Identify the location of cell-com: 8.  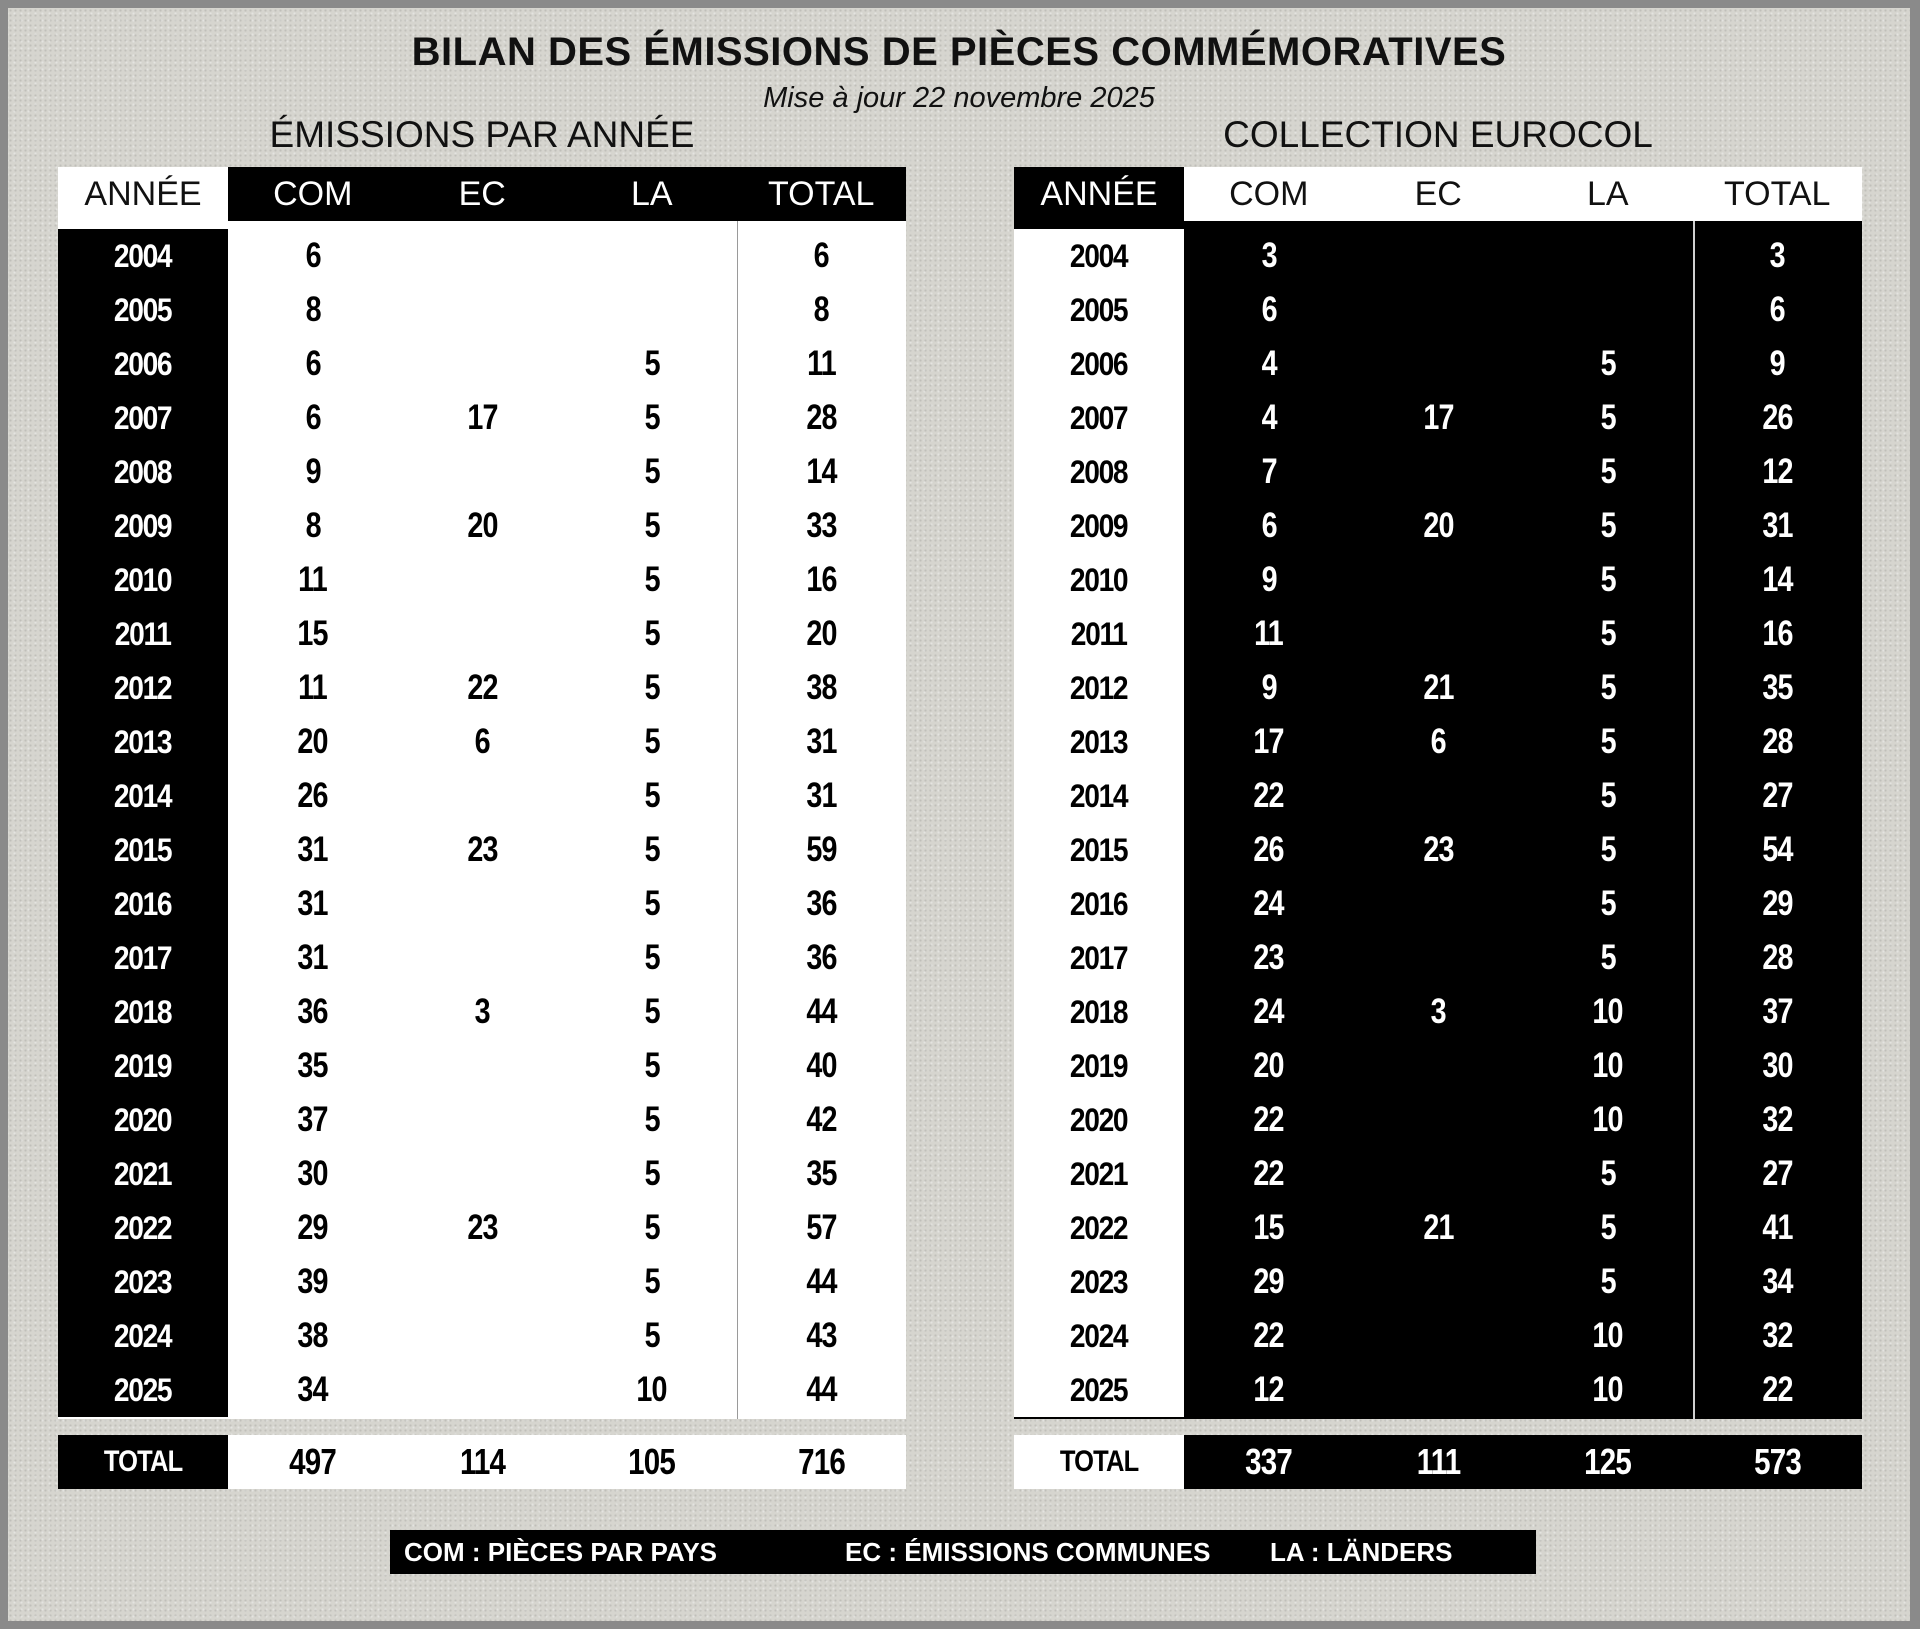
(313, 525).